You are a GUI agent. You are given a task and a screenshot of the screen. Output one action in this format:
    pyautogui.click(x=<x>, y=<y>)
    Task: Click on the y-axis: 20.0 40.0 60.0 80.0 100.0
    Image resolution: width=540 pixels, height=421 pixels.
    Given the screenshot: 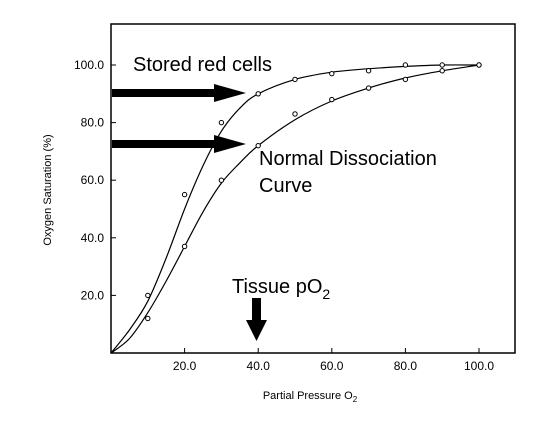 What is the action you would take?
    pyautogui.click(x=95, y=180)
    